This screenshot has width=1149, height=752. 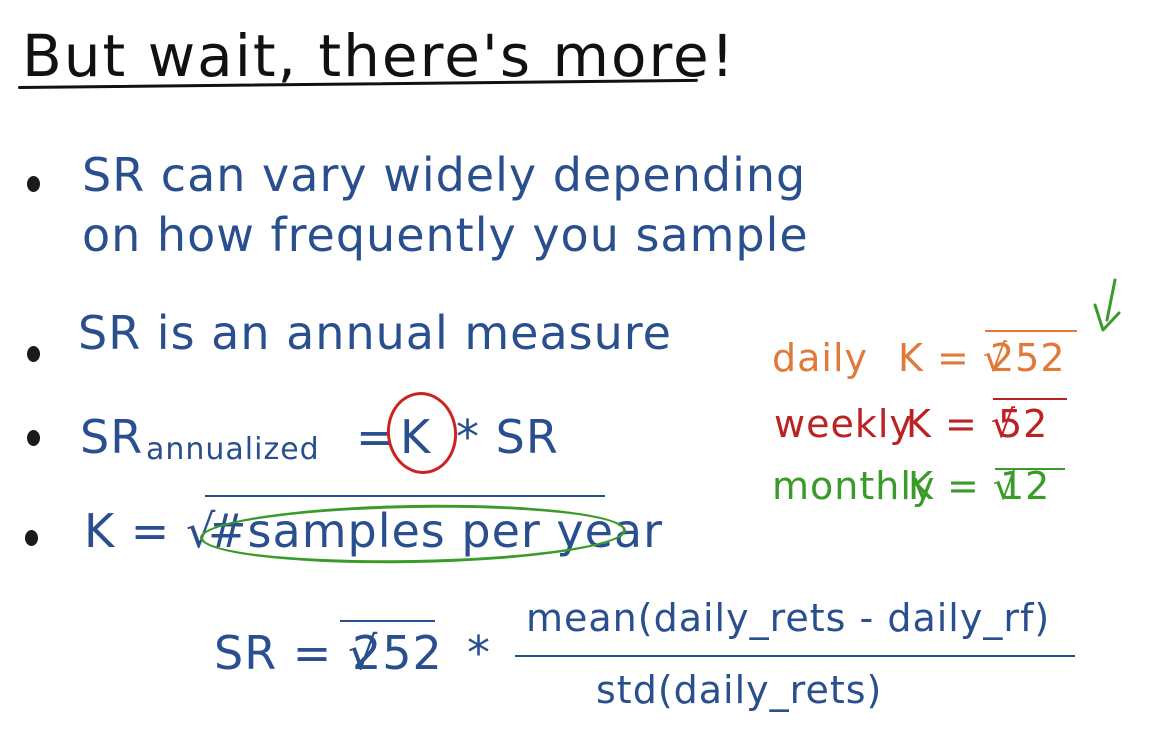 What do you see at coordinates (436, 531) in the screenshot?
I see `bullet-4-radicand: #samples per year` at bounding box center [436, 531].